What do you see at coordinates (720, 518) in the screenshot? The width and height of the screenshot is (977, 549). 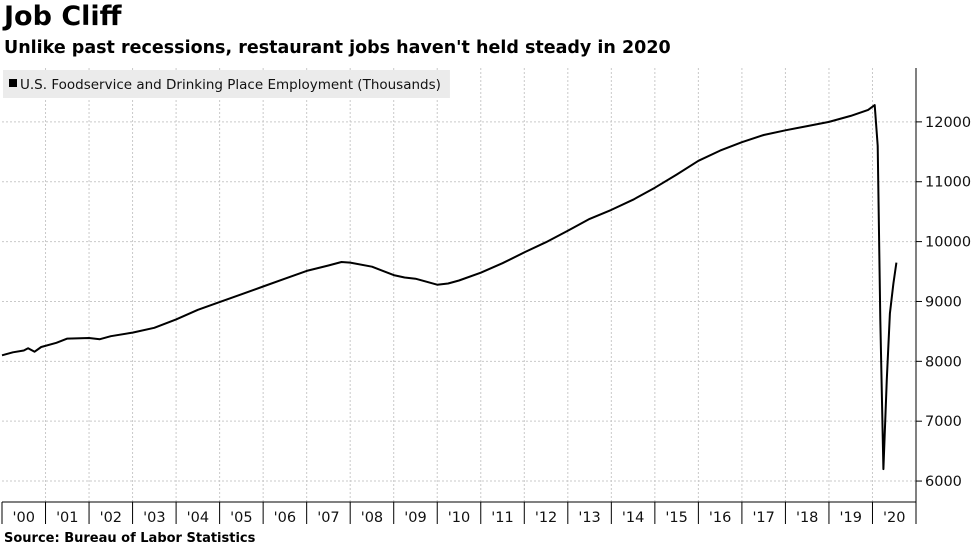 I see `x-tick-label: '16` at bounding box center [720, 518].